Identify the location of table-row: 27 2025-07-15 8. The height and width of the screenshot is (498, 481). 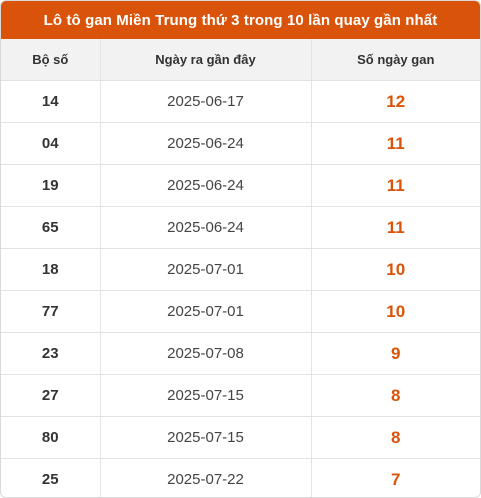
(240, 395).